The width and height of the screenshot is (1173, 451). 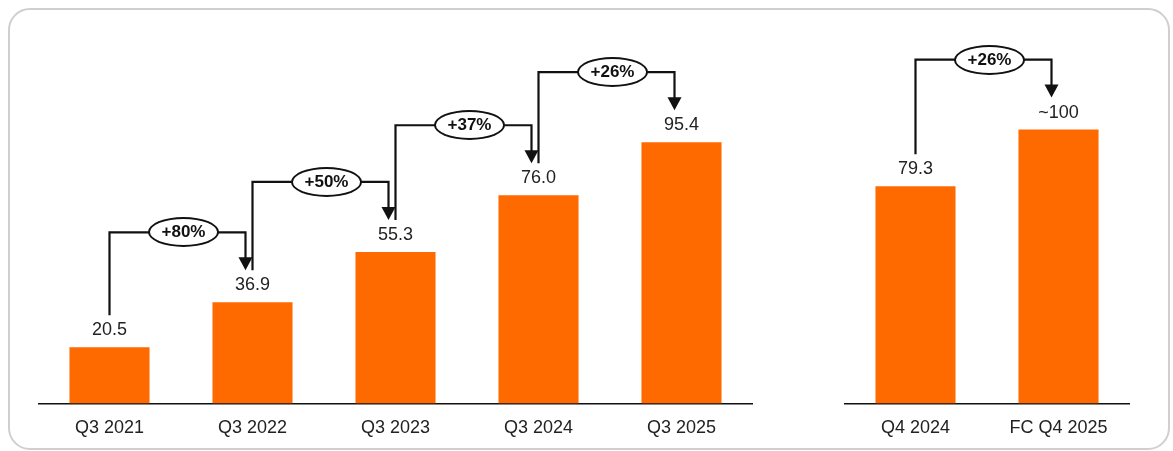 I want to click on x-tick-label: Q4 2024, so click(x=915, y=427).